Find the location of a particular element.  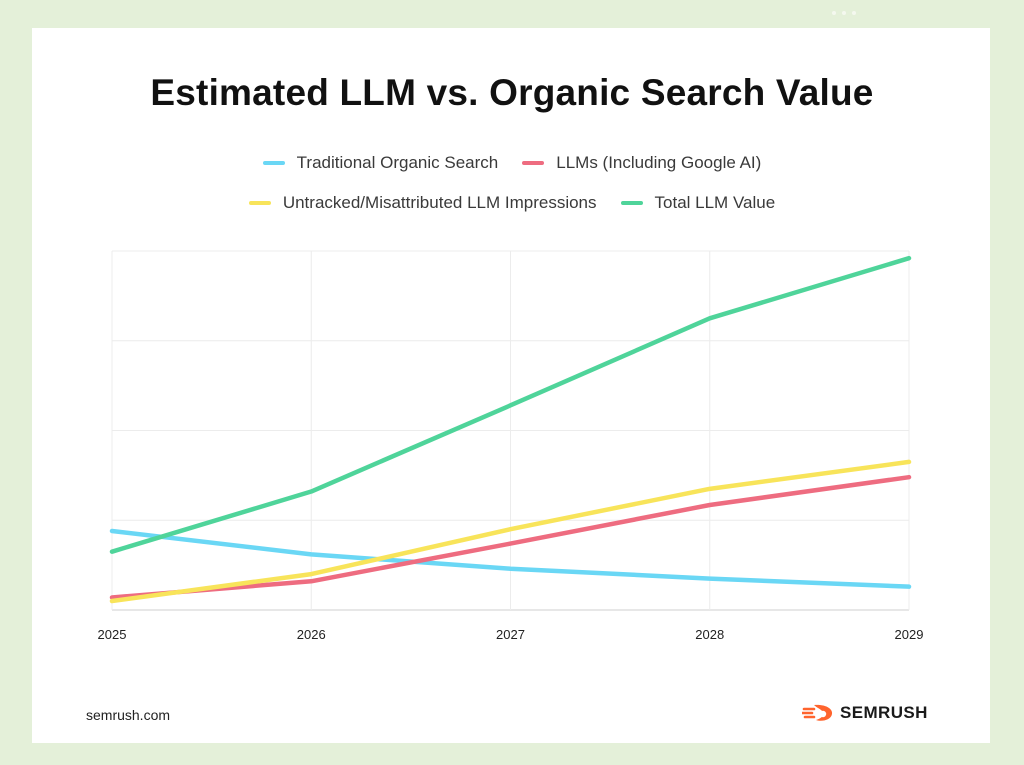

window-dots is located at coordinates (844, 13).